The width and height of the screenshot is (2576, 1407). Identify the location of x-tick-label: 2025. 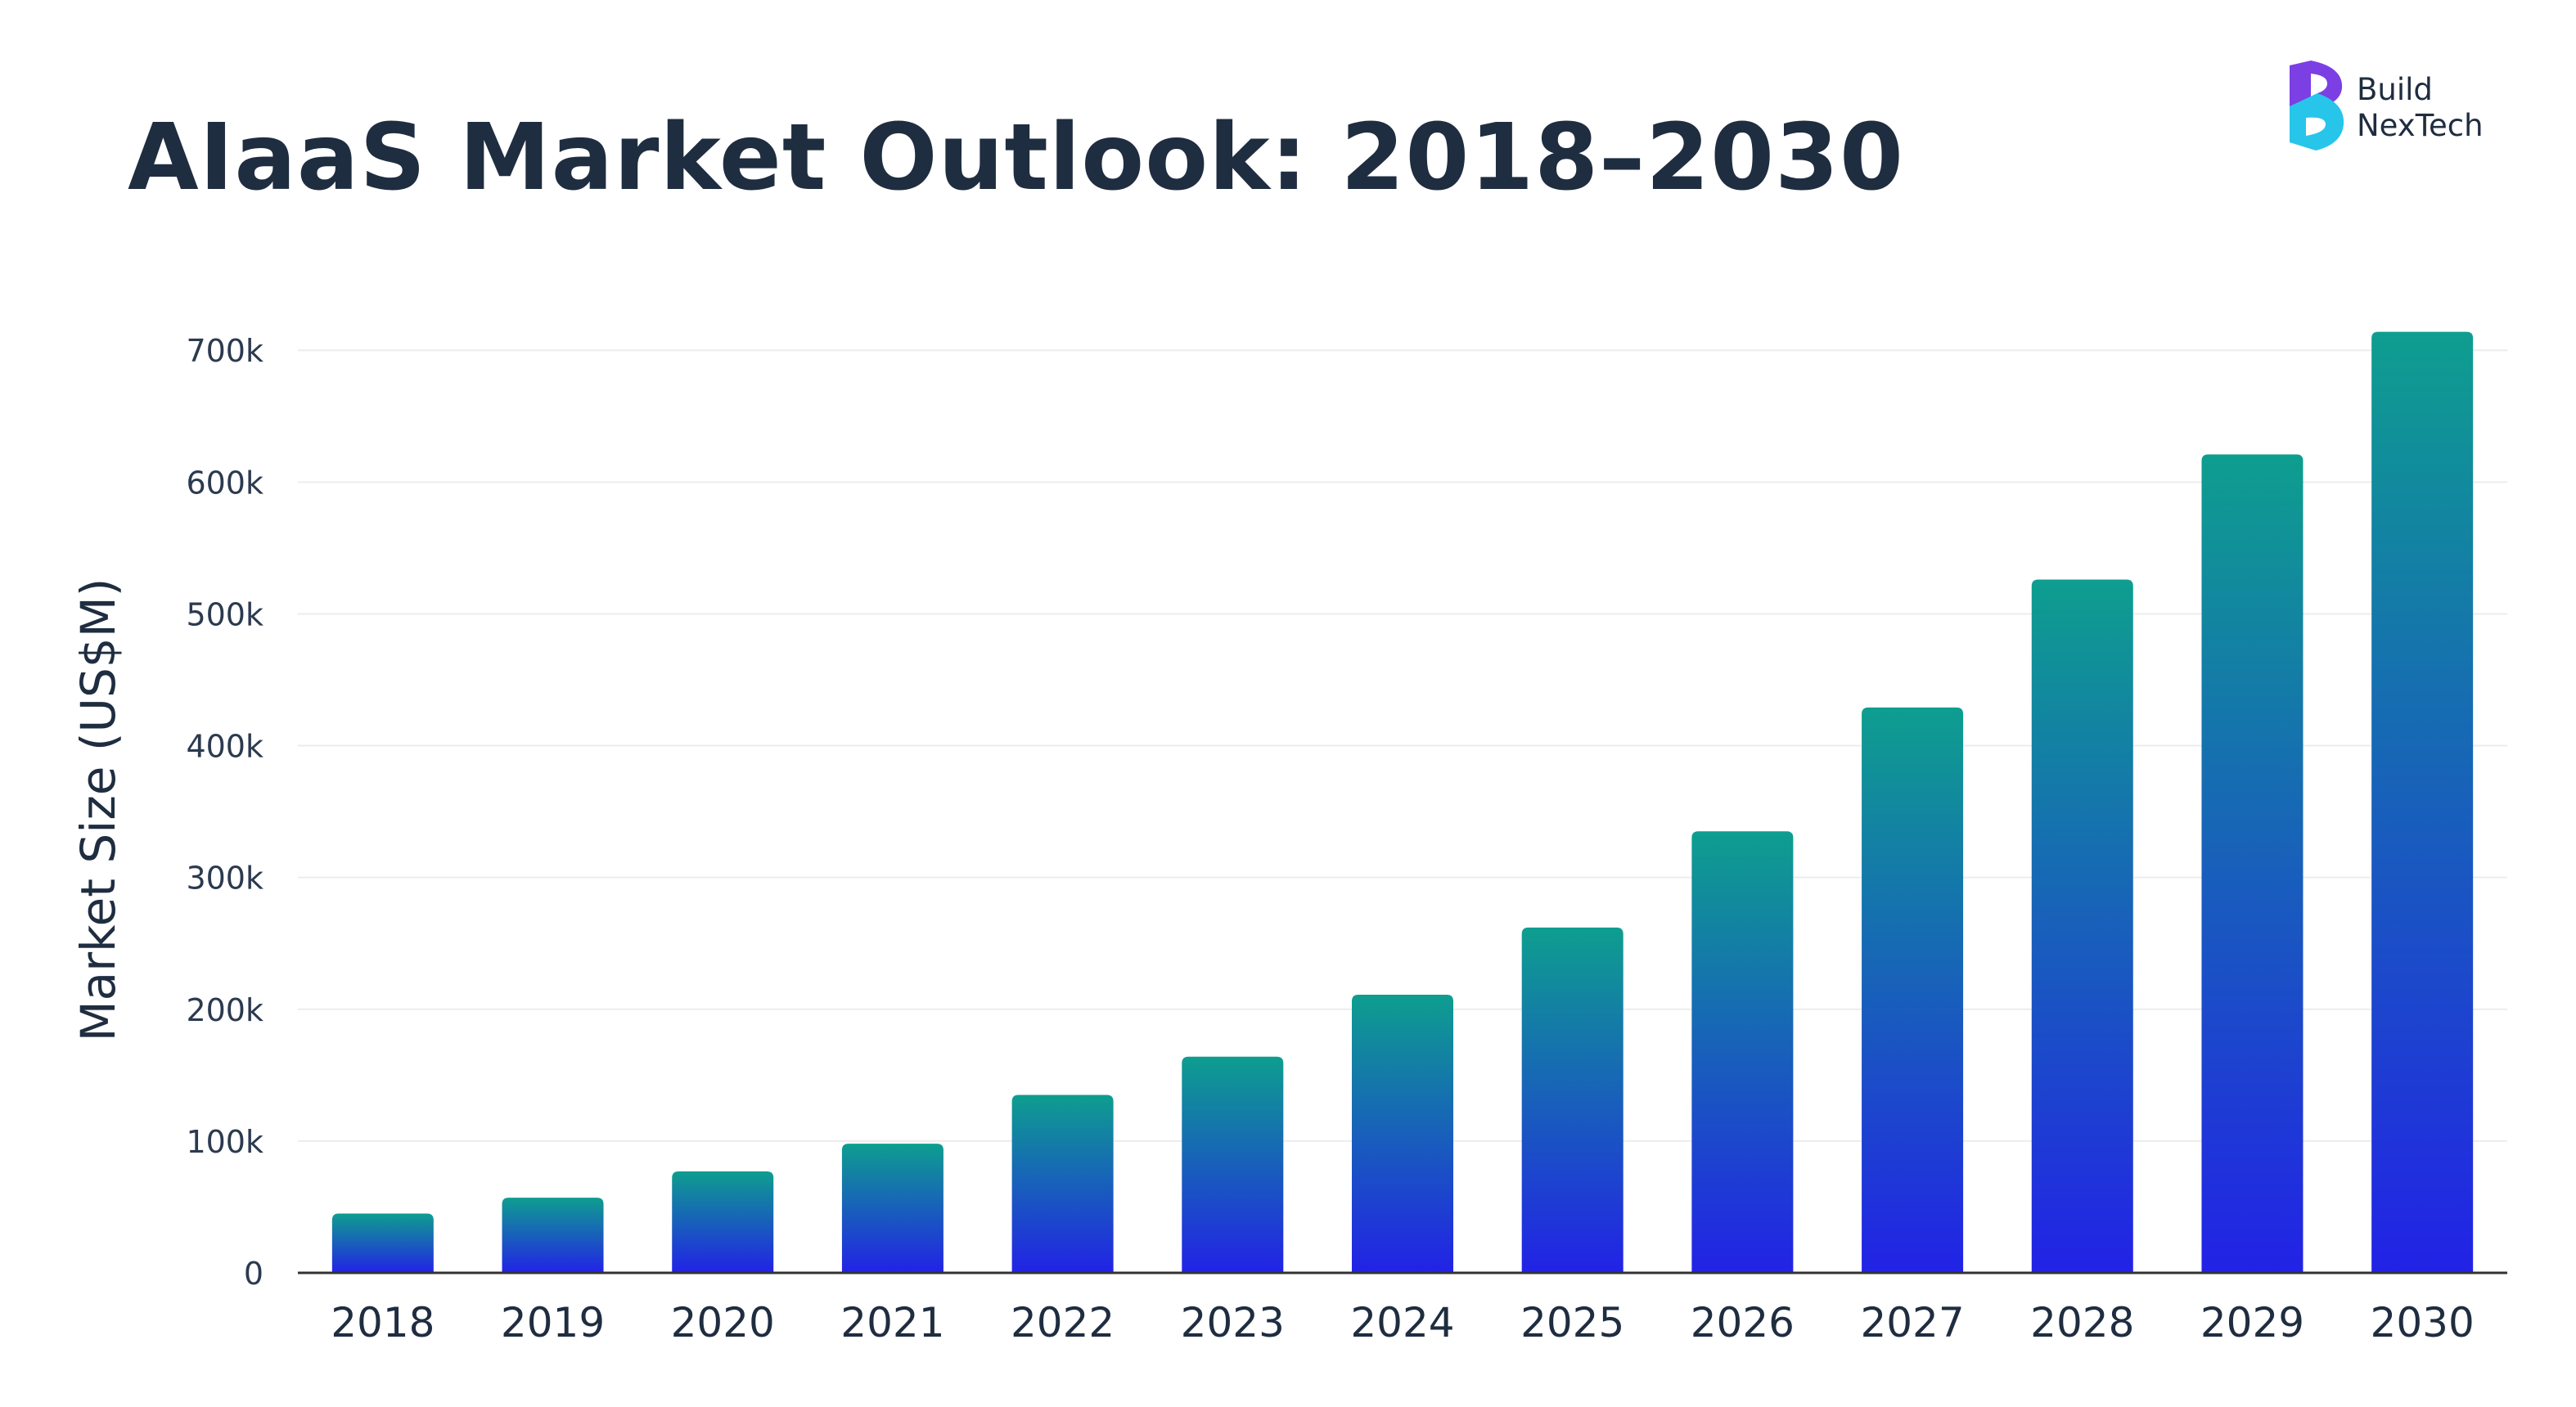
(1572, 1322).